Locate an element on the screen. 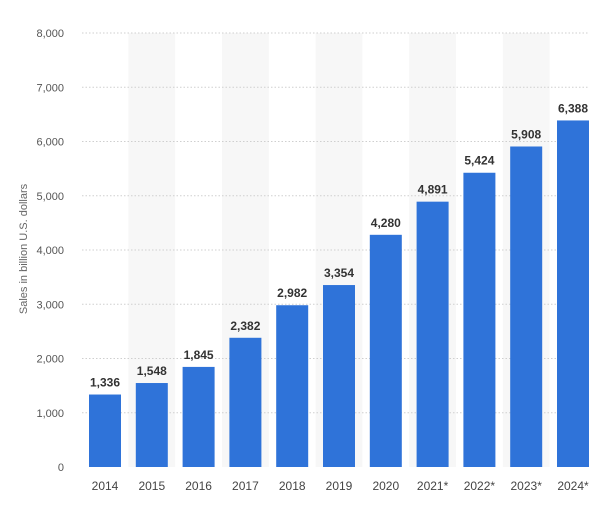 The height and width of the screenshot is (522, 613). x-tick-label: 2015 is located at coordinates (151, 486).